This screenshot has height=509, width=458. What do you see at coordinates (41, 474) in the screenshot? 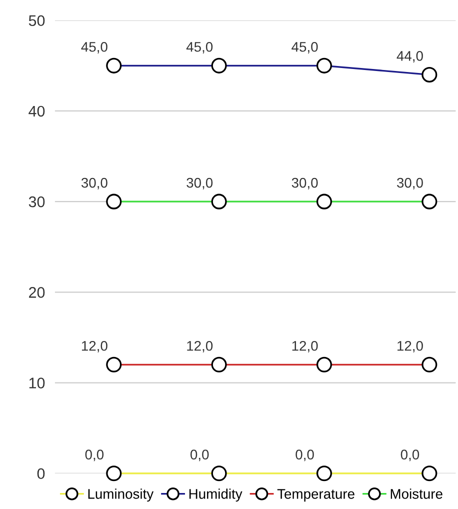
I see `y-tick-label: 0` at bounding box center [41, 474].